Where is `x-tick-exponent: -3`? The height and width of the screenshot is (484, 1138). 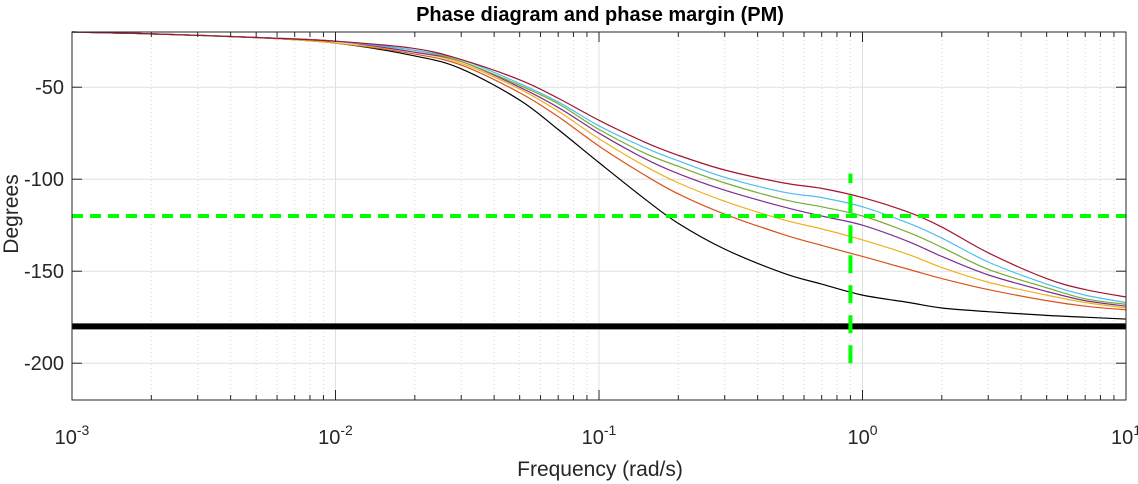 x-tick-exponent: -3 is located at coordinates (83, 430).